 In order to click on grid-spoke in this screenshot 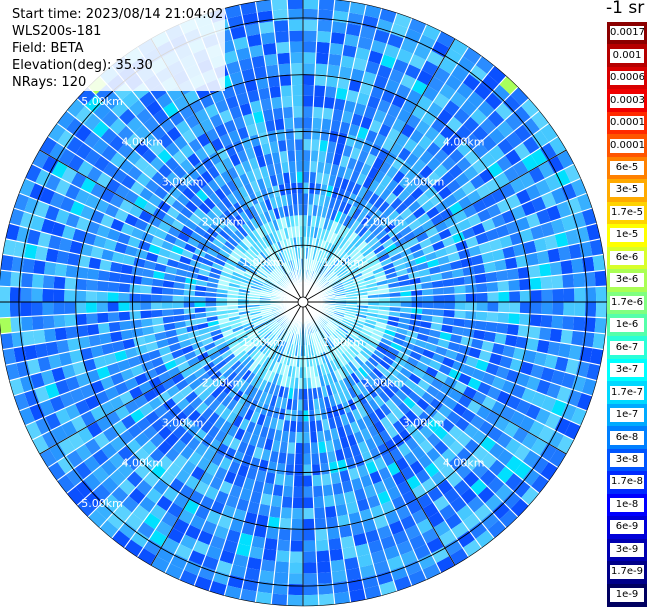, I will do `click(379, 170)`.